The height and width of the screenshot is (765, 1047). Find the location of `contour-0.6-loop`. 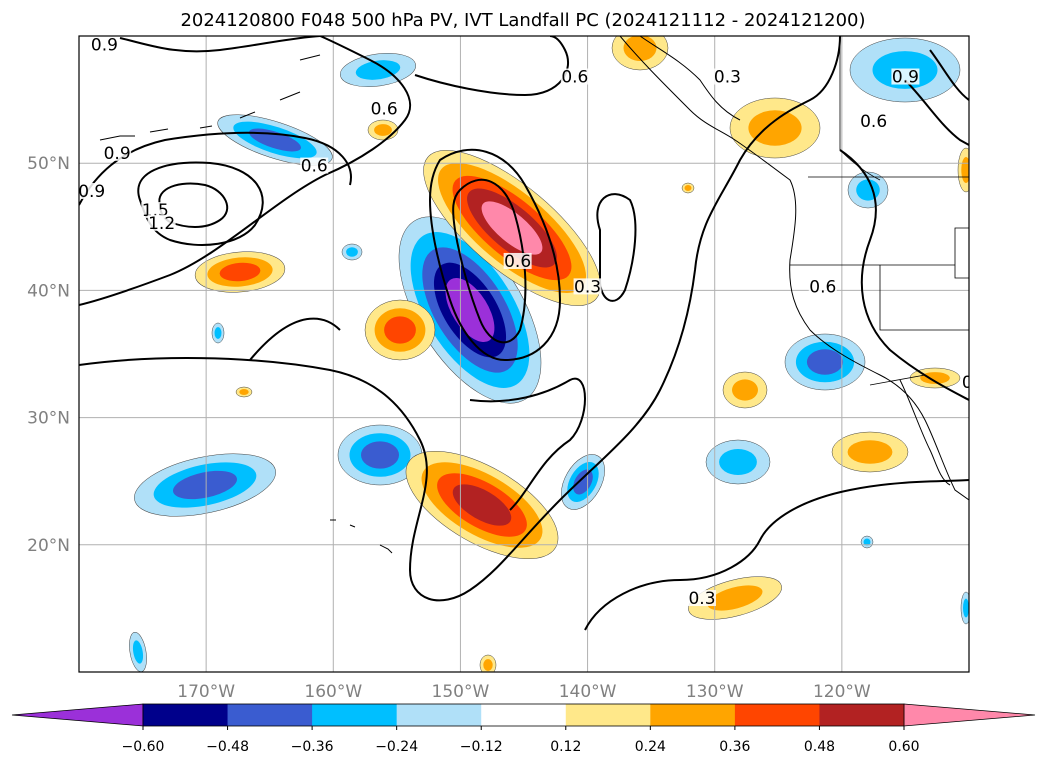

contour-0.6-loop is located at coordinates (495, 255).